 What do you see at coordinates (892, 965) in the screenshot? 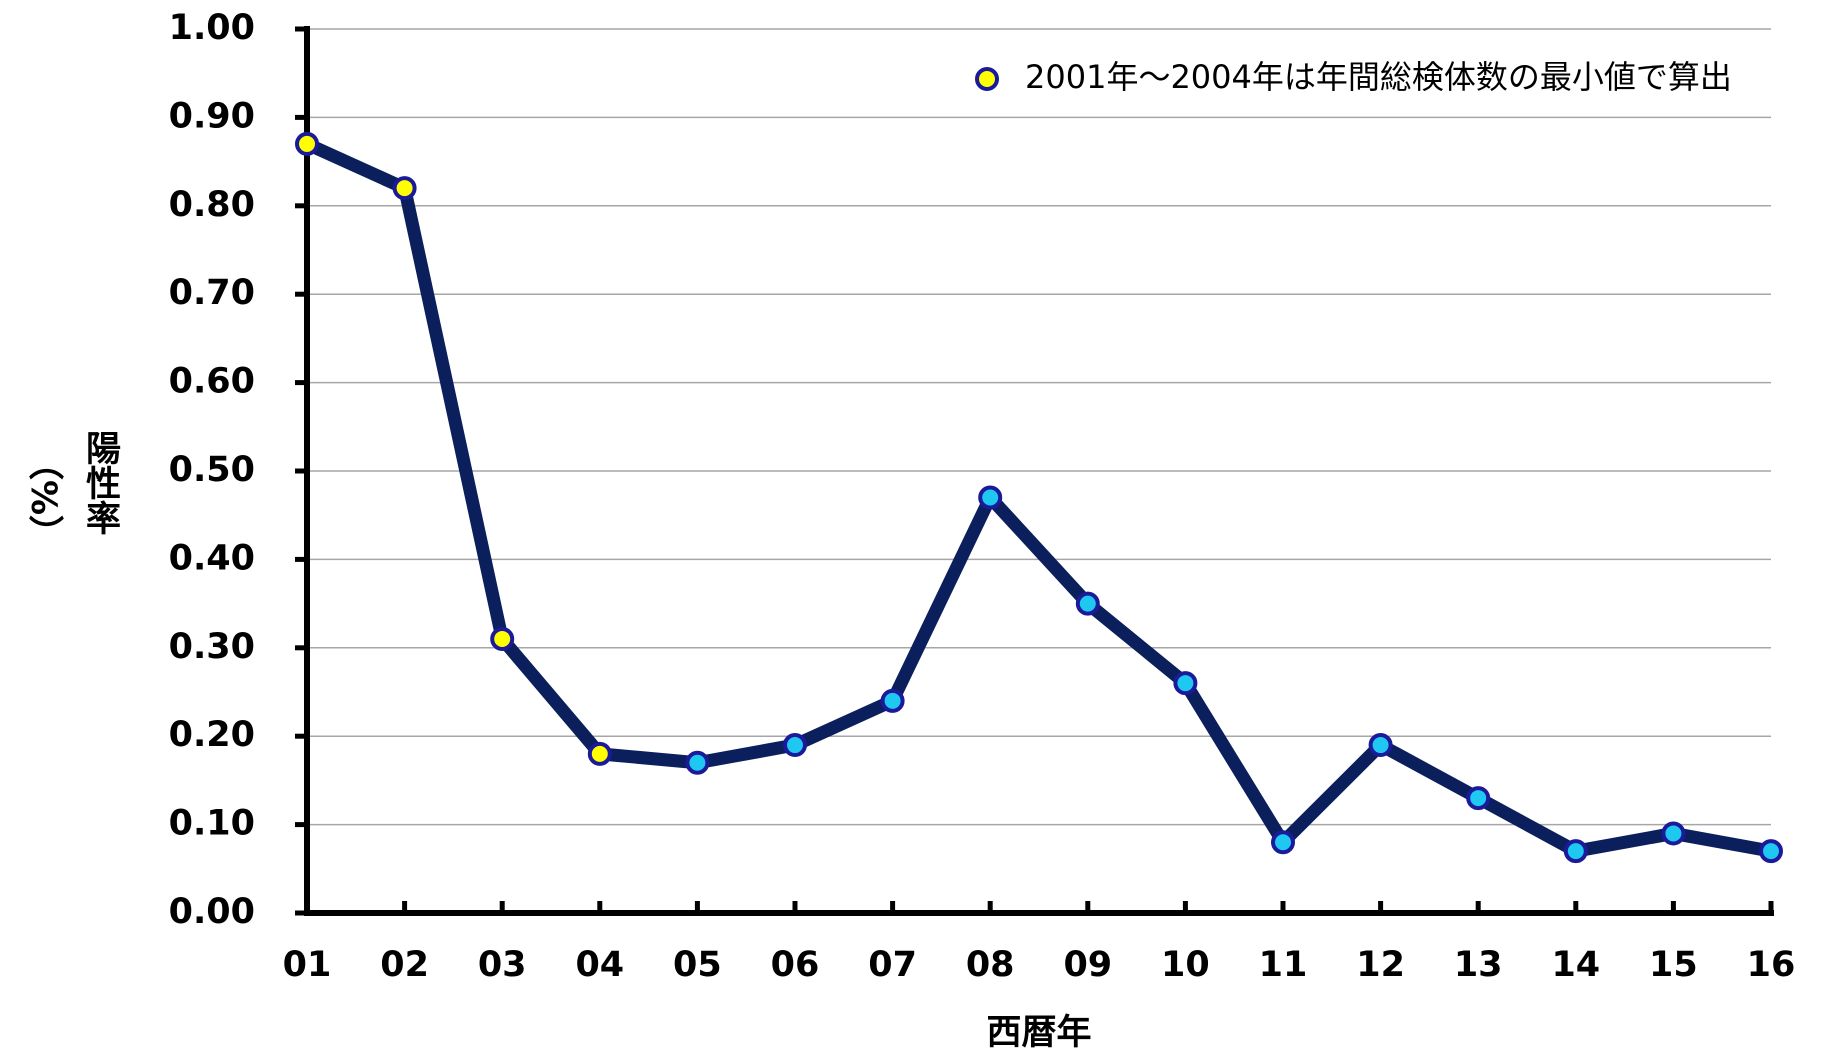
I see `x-tick-label: 07` at bounding box center [892, 965].